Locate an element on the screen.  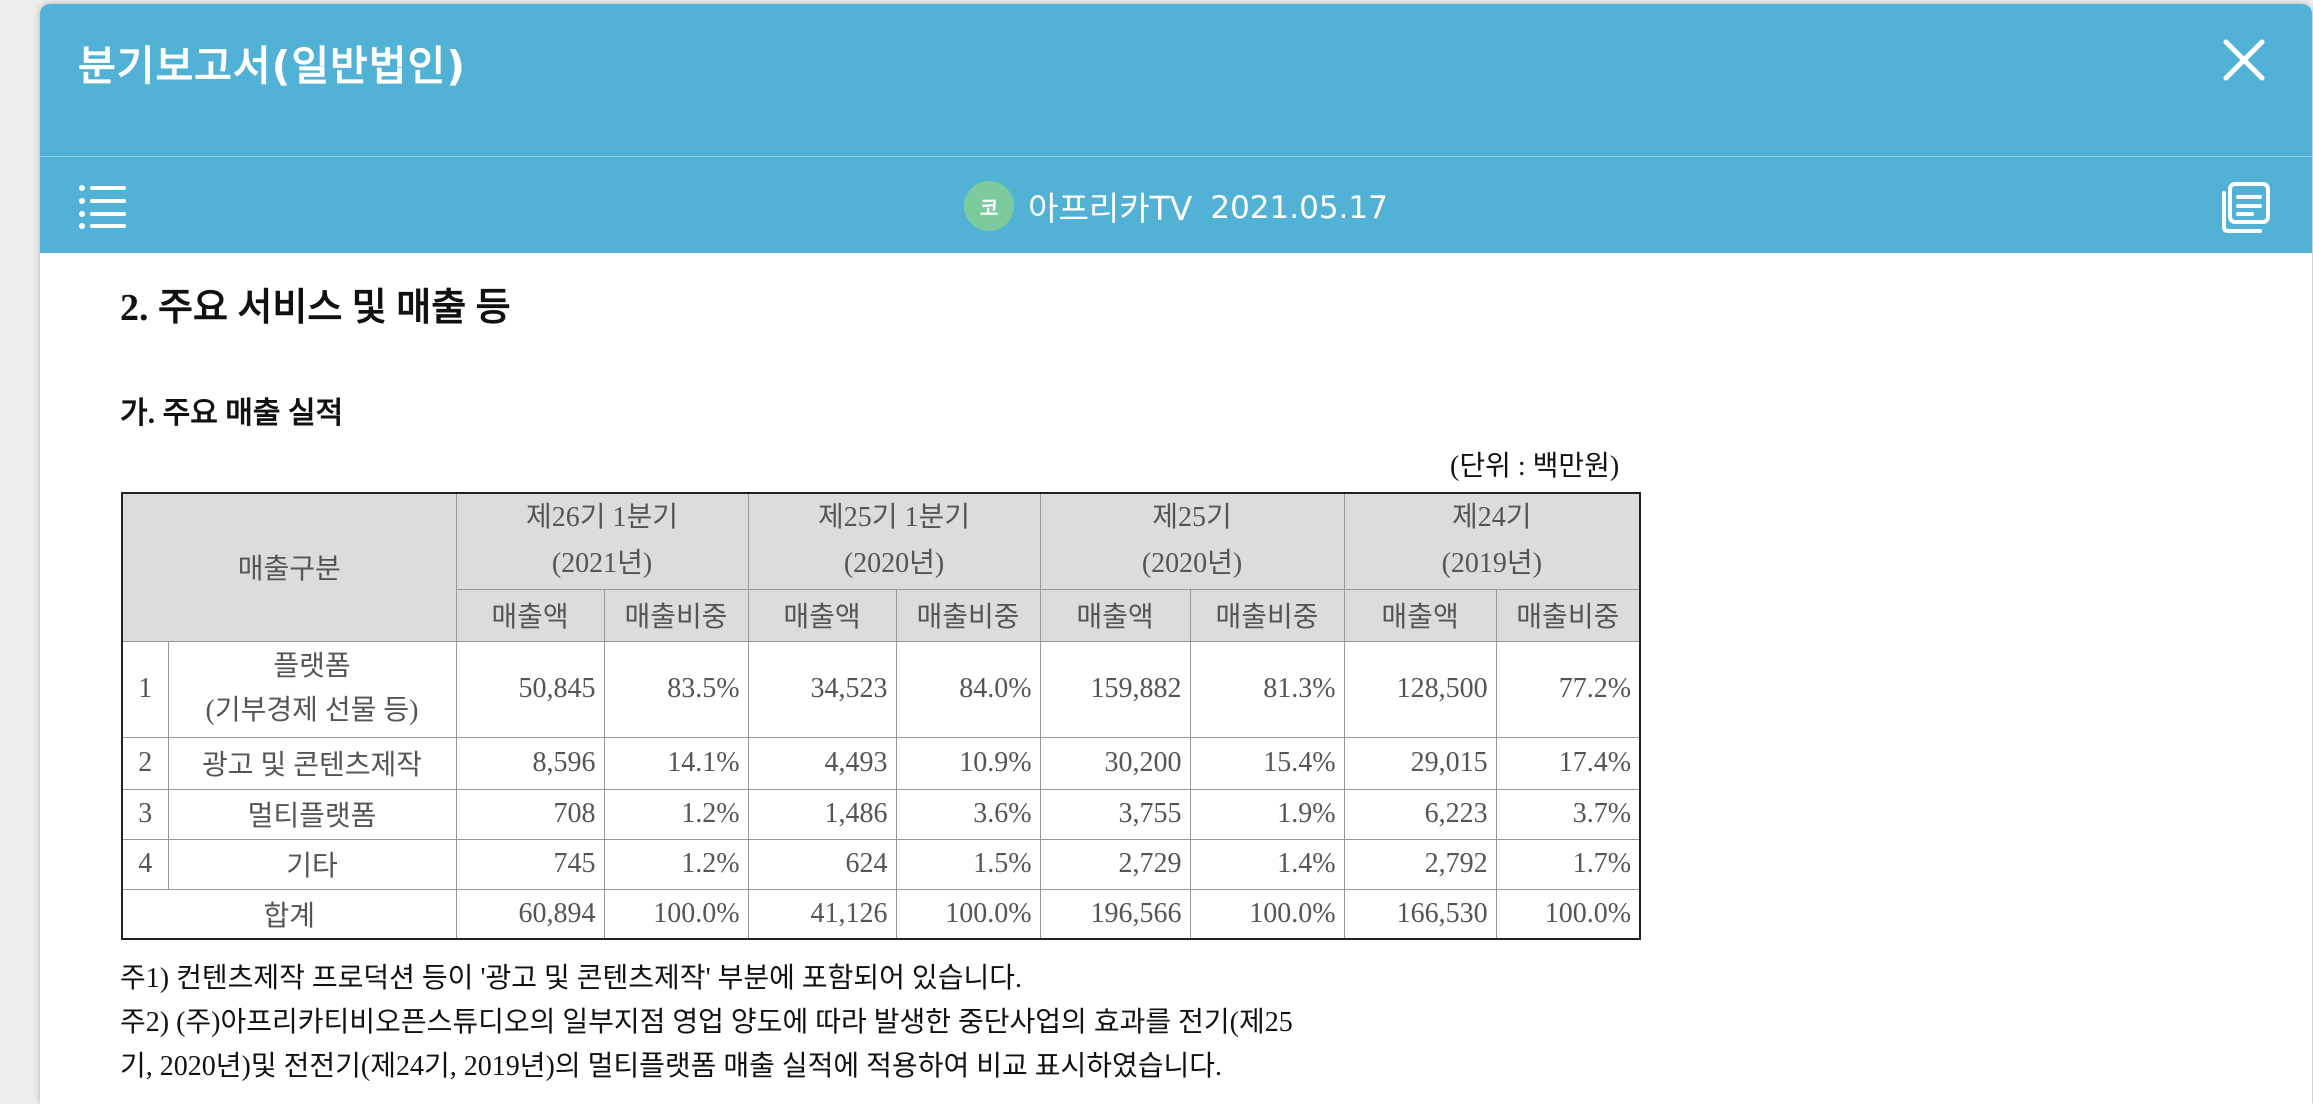
cell-value: 128,500 is located at coordinates (1420, 689).